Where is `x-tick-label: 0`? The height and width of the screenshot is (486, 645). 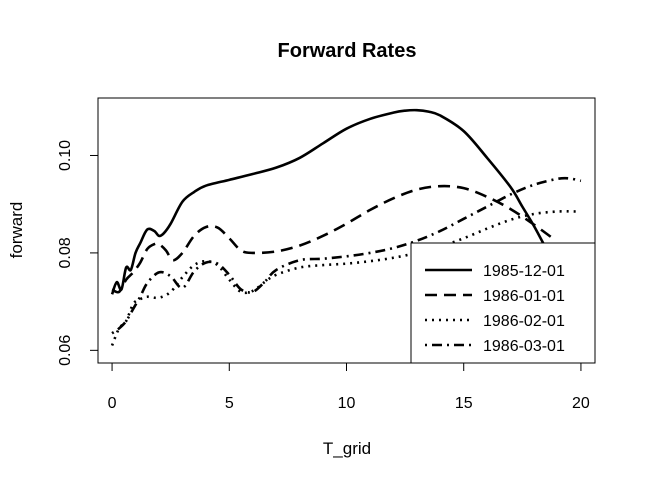
x-tick-label: 0 is located at coordinates (112, 403).